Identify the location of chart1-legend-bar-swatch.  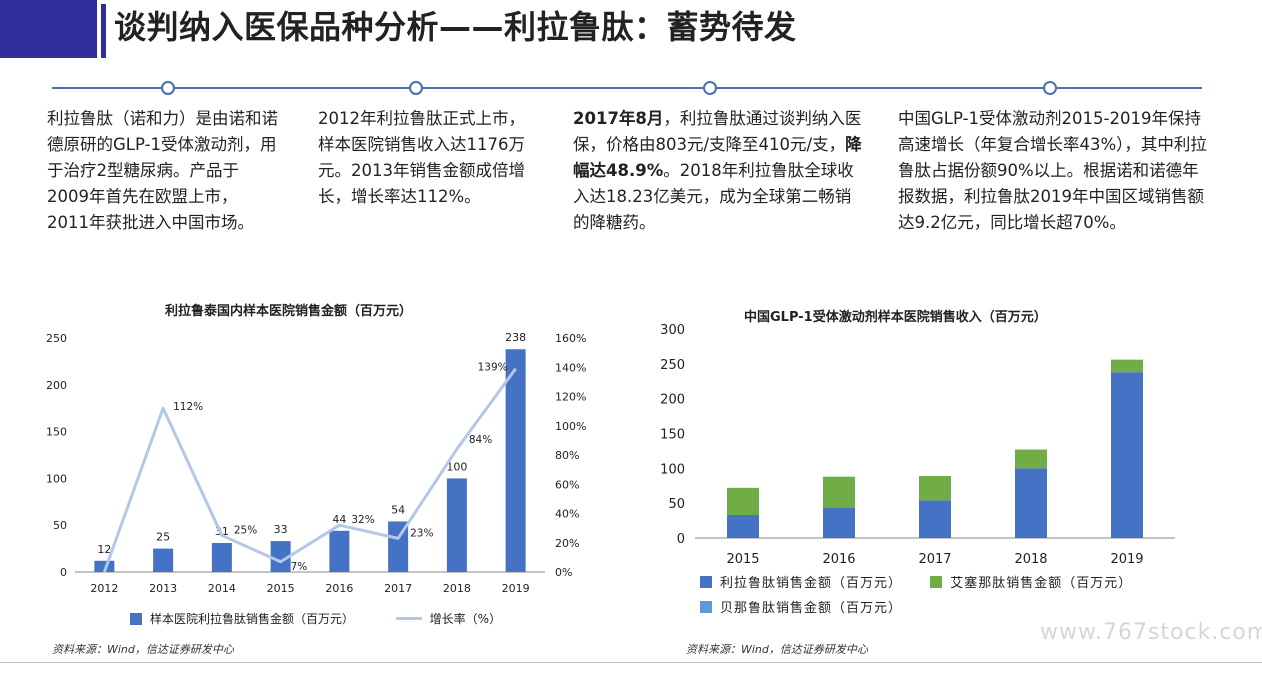
(136, 618).